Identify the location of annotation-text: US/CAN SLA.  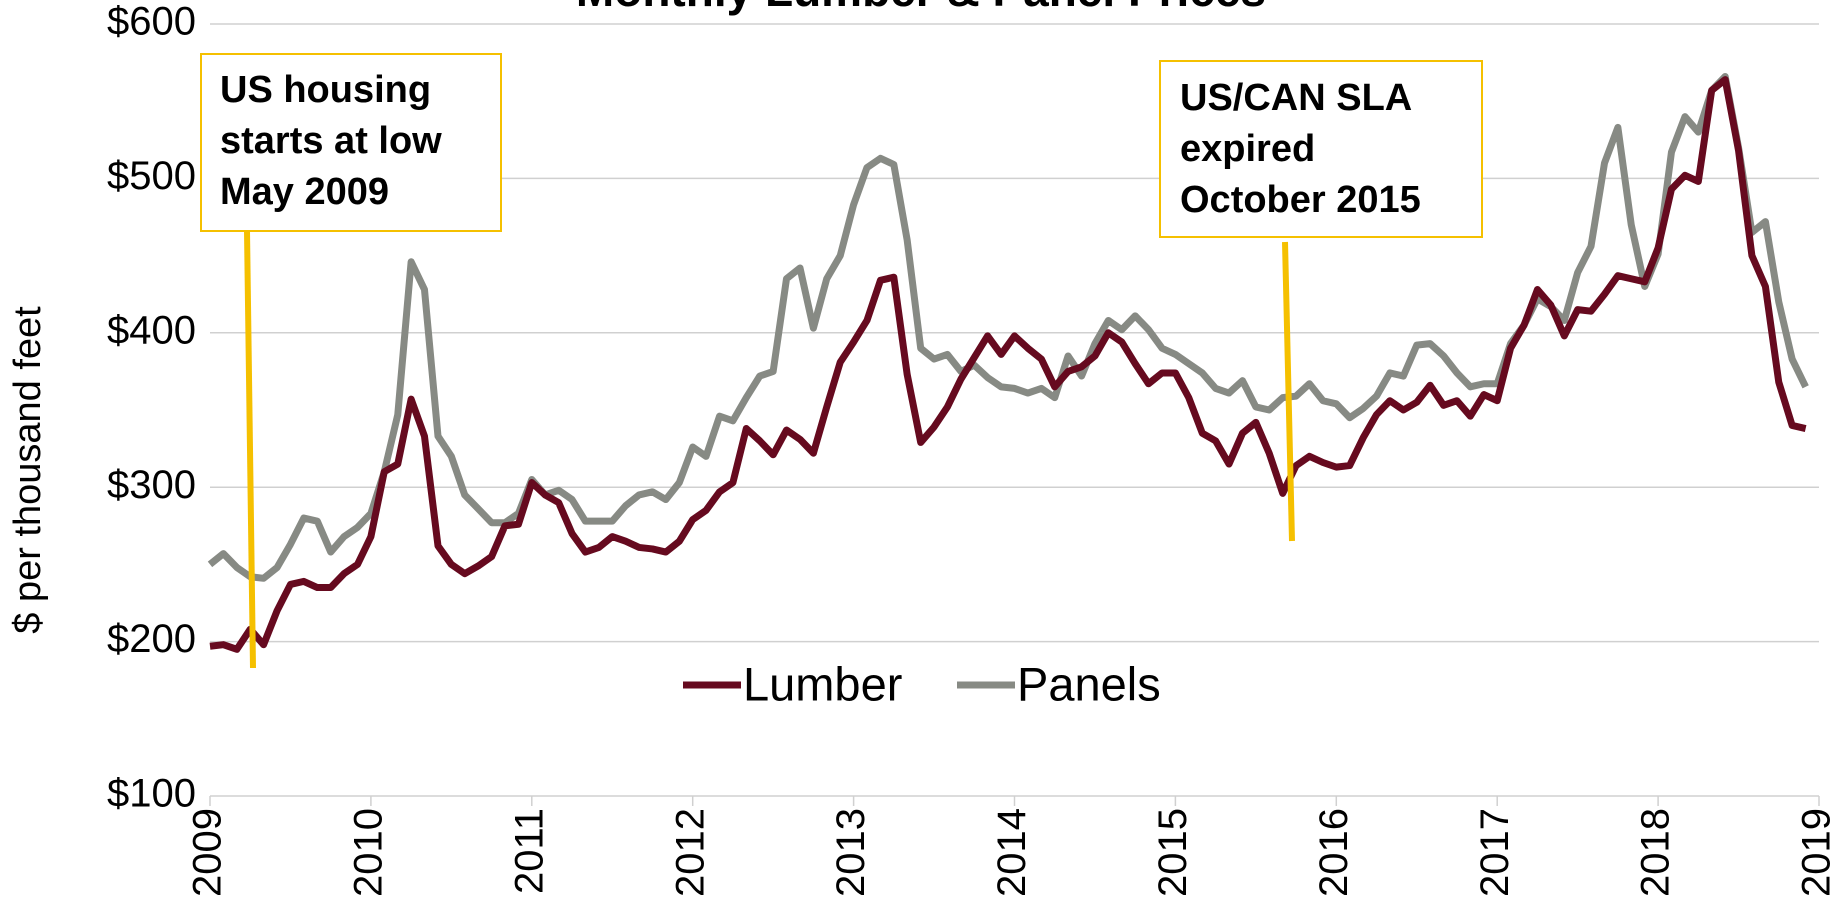
(1296, 98).